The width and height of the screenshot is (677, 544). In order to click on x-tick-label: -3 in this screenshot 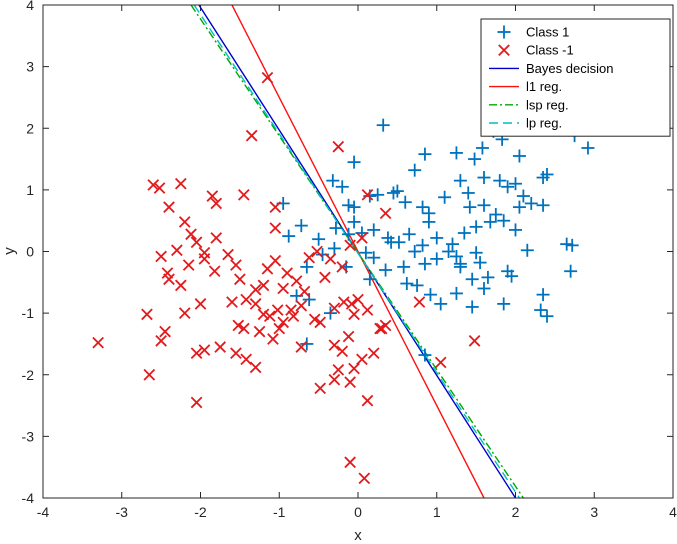, I will do `click(122, 512)`.